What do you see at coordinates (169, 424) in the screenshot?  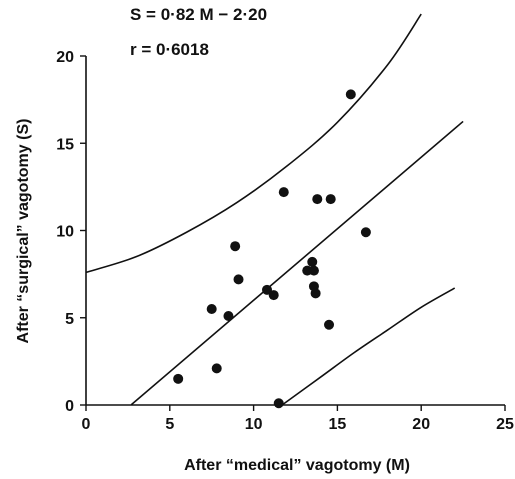 I see `x-tick-label: 5` at bounding box center [169, 424].